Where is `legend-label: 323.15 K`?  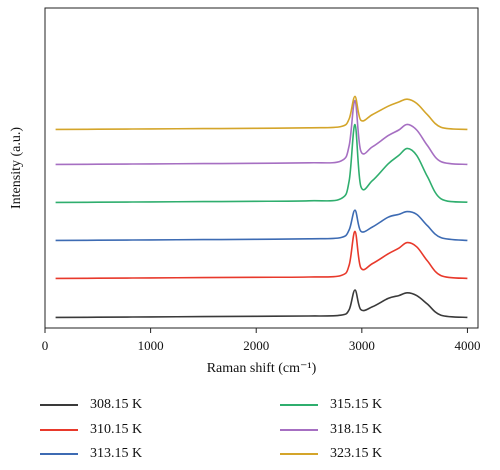
legend-label: 323.15 K is located at coordinates (356, 454).